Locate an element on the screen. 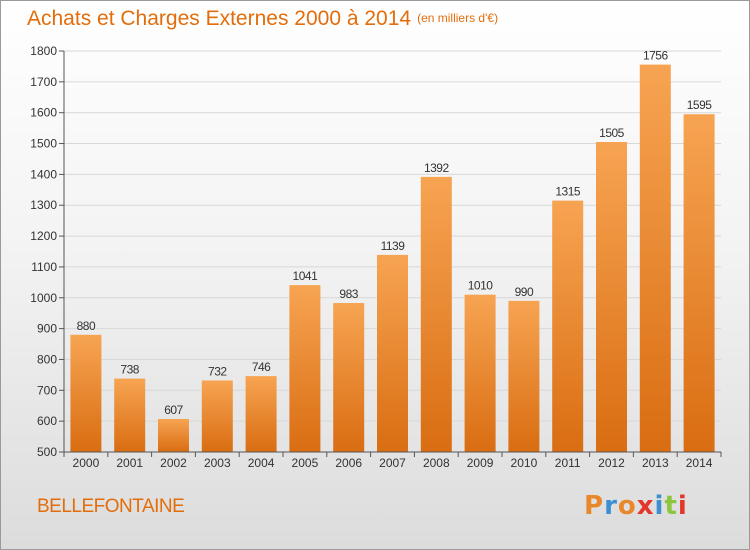  logo-letter: r is located at coordinates (611, 506).